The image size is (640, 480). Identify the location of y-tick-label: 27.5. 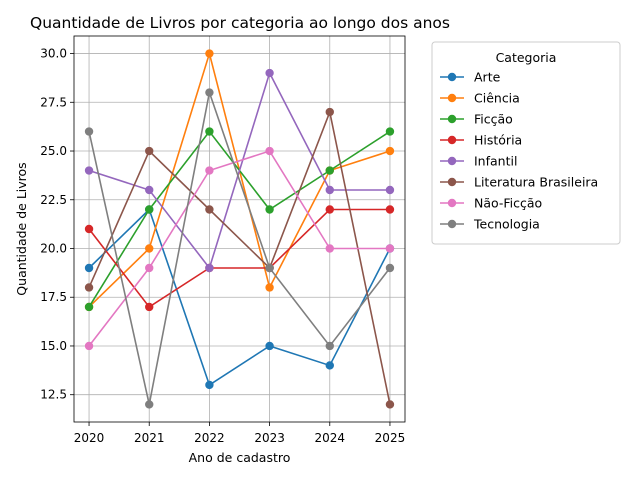
(53, 102).